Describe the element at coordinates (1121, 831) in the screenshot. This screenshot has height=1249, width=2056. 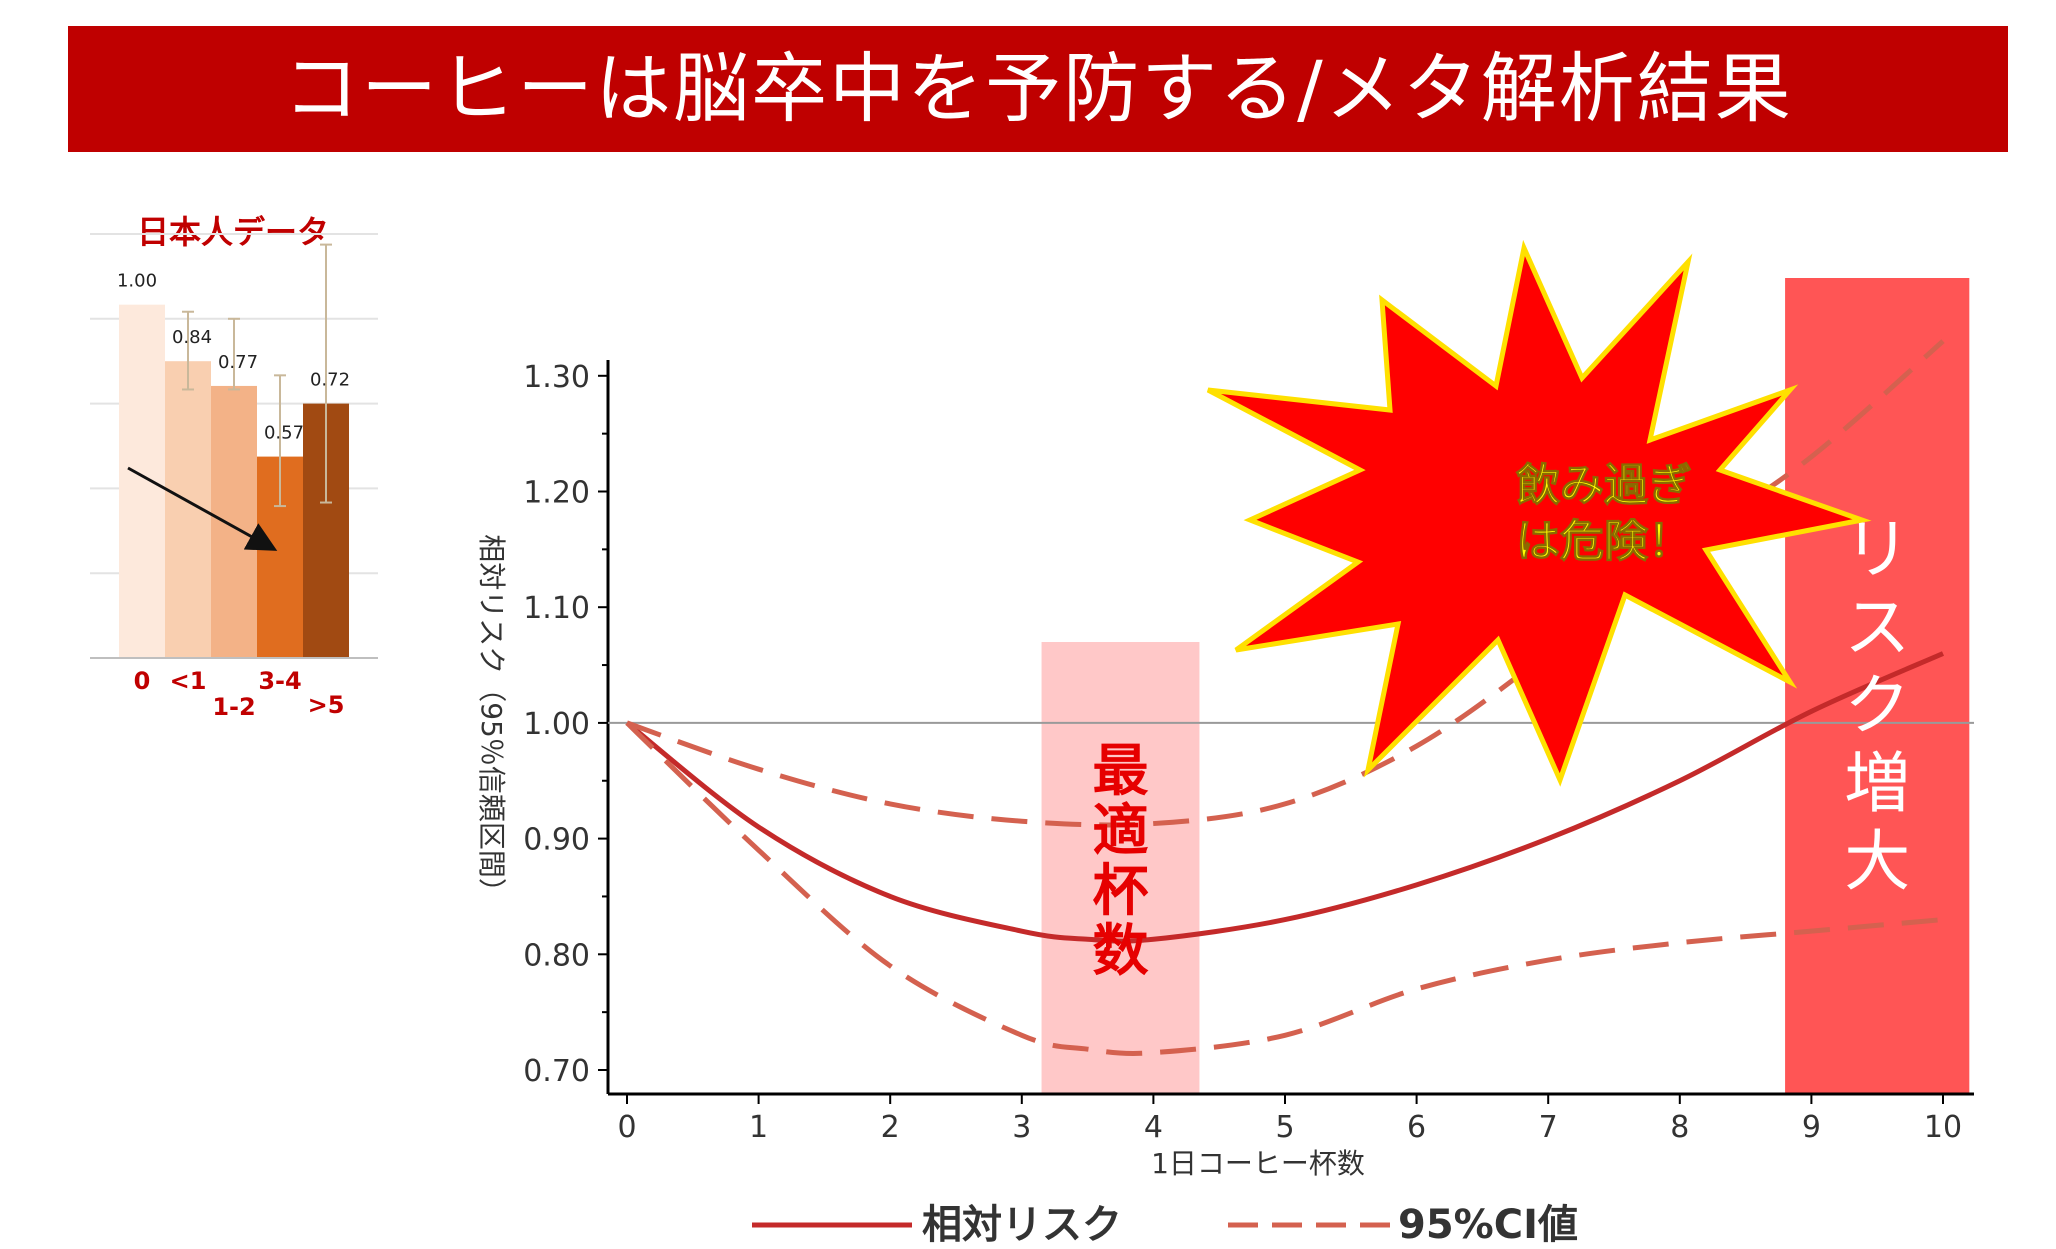
I see `optimal-band-label-char: 適` at that location.